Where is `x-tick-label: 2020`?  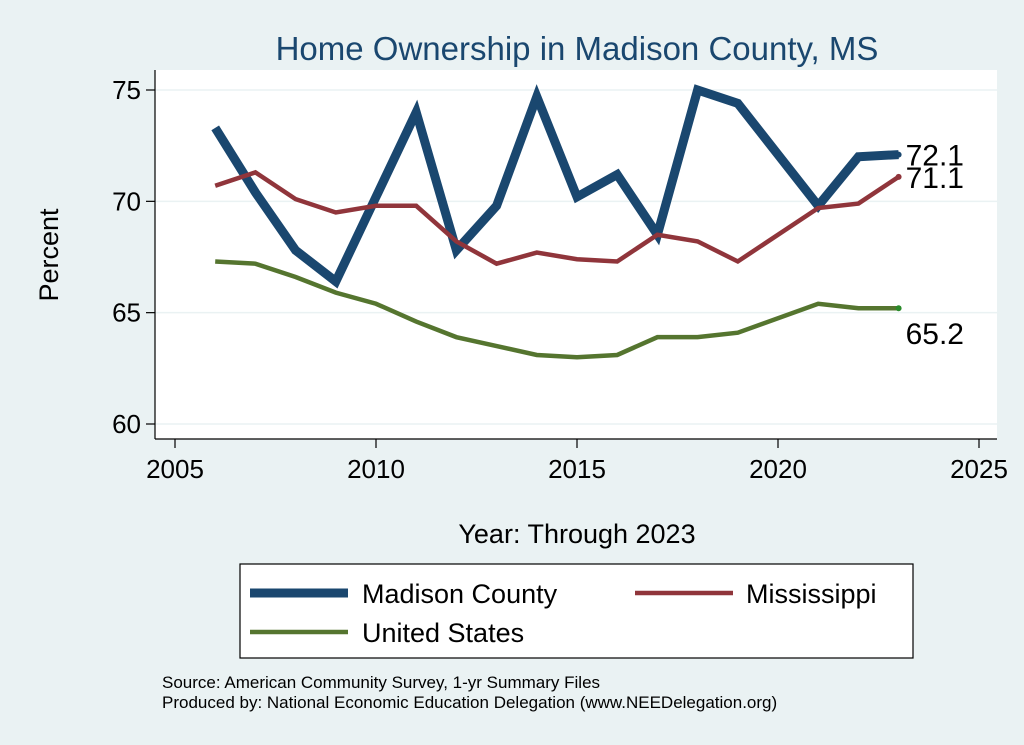 x-tick-label: 2020 is located at coordinates (778, 469).